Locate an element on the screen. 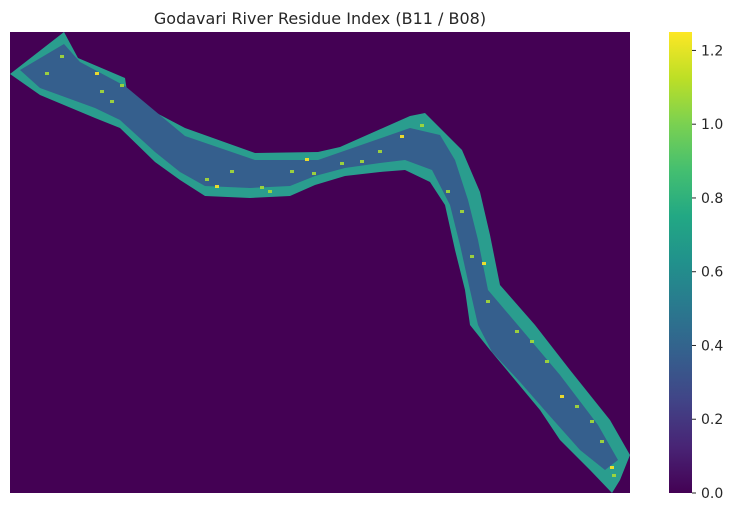 Image resolution: width=733 pixels, height=512 pixels. colorbar-tick-label: 0.6 is located at coordinates (712, 273).